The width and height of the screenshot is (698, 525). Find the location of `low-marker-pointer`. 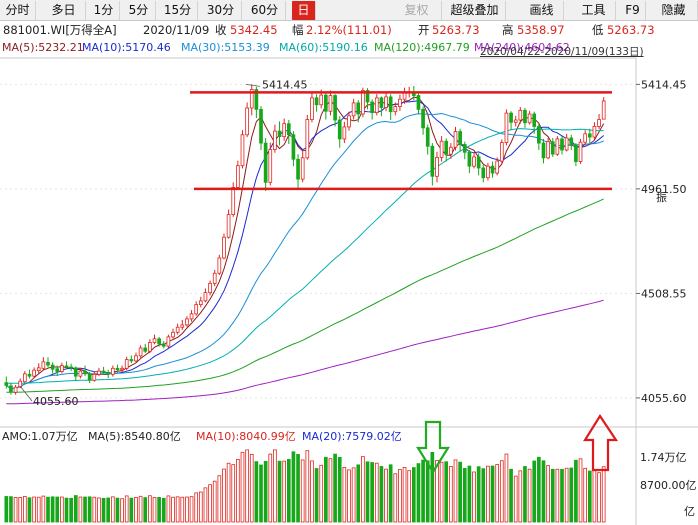

low-marker-pointer is located at coordinates (26, 393).